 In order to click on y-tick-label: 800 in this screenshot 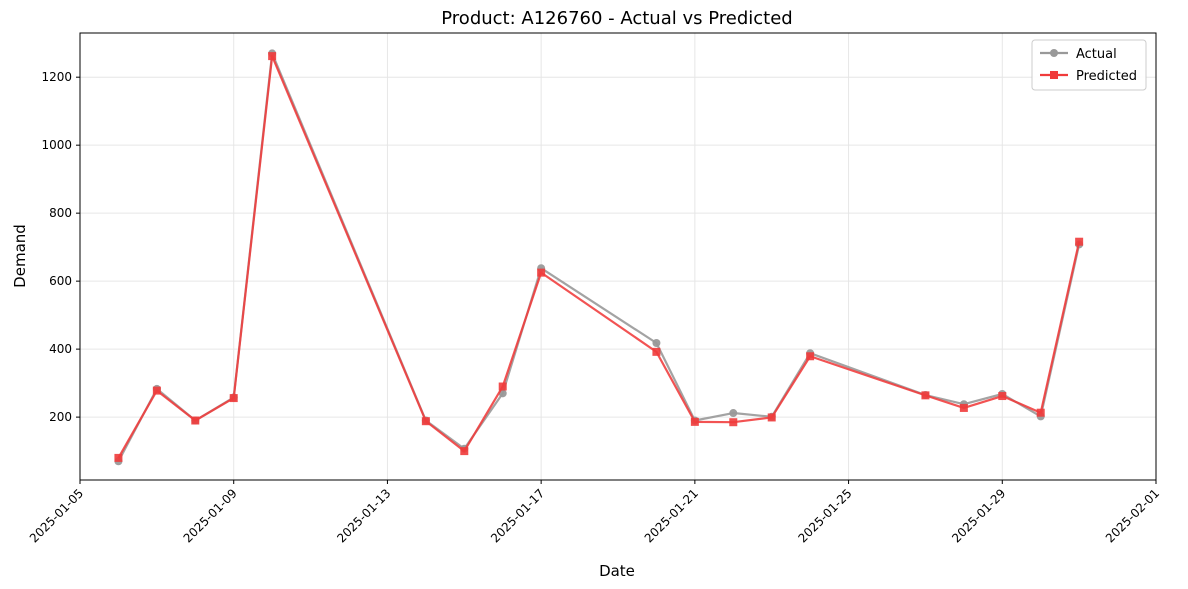, I will do `click(60, 213)`.